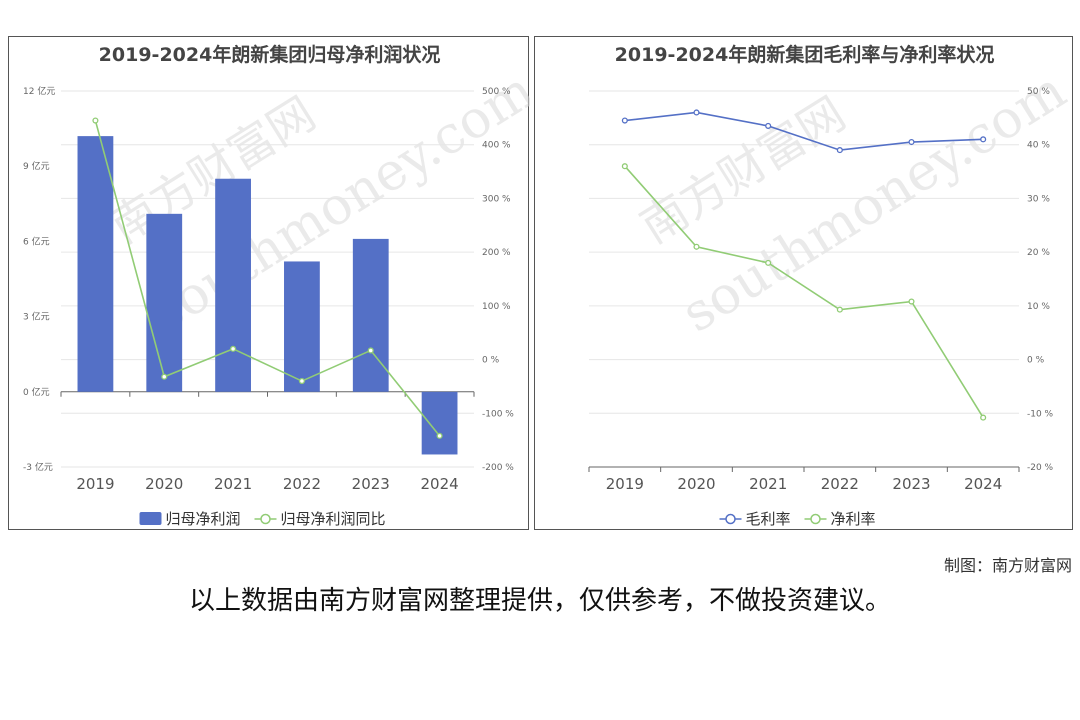 This screenshot has width=1080, height=720. What do you see at coordinates (150, 518) in the screenshot?
I see `legend-swatch-bar` at bounding box center [150, 518].